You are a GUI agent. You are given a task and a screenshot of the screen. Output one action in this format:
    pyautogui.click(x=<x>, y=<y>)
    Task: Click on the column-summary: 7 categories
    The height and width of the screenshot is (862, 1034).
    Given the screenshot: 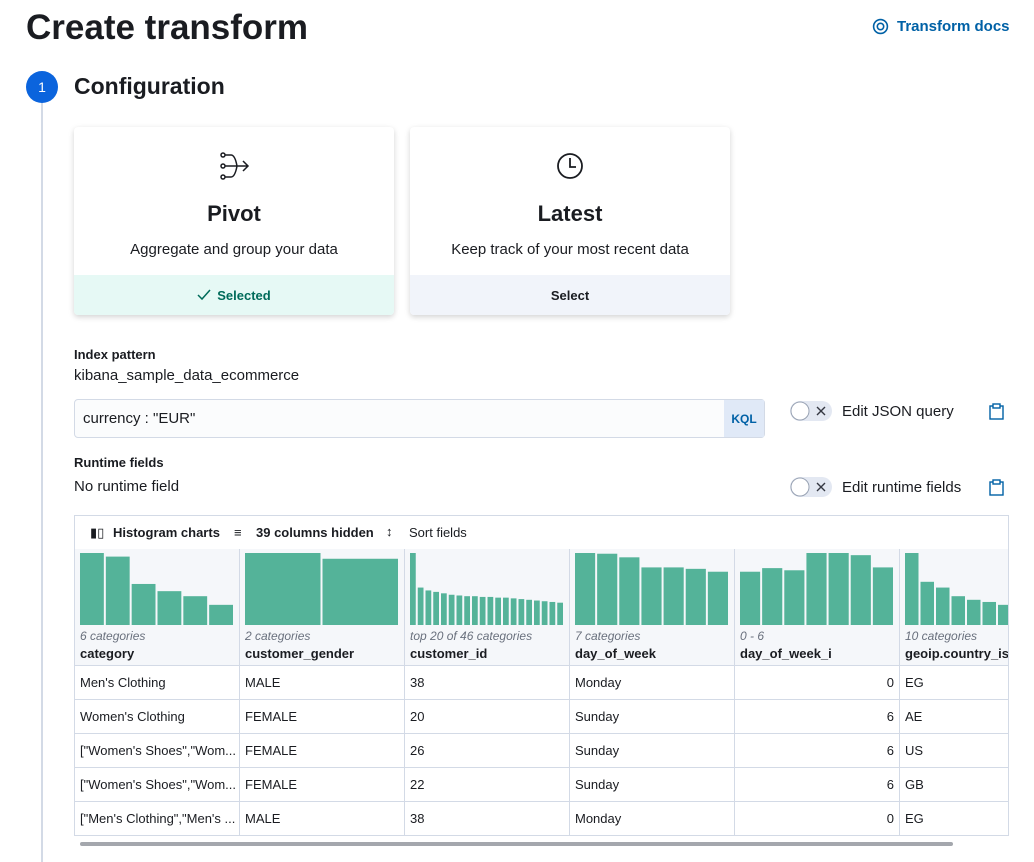 What is the action you would take?
    pyautogui.click(x=608, y=636)
    